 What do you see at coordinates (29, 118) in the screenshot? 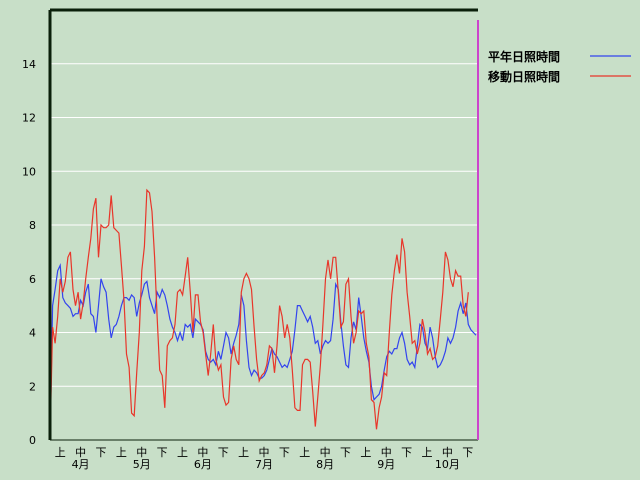
I see `y-tick-label: 12` at bounding box center [29, 118].